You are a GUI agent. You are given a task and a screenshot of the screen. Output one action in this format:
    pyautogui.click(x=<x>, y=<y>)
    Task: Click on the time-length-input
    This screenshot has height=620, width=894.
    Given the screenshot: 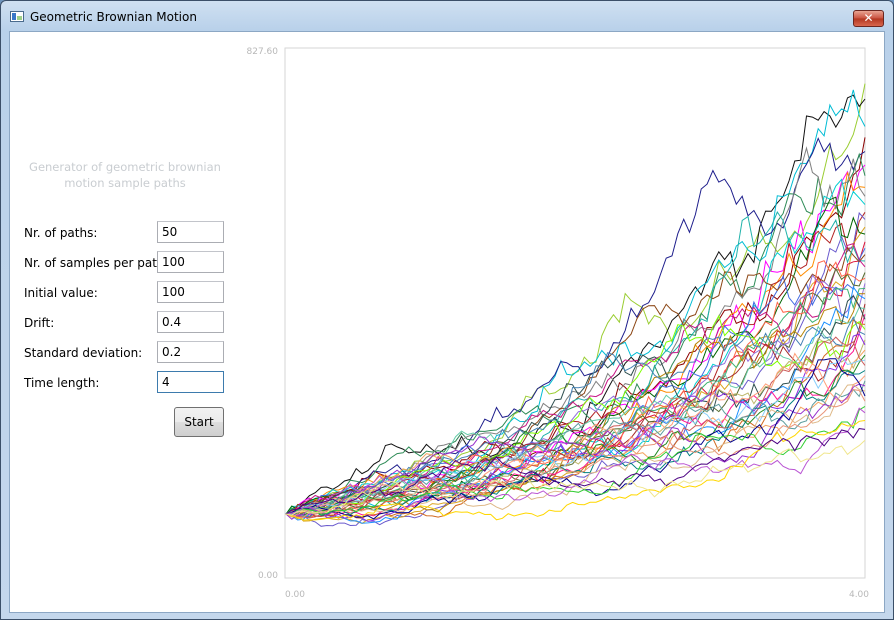 What is the action you would take?
    pyautogui.click(x=190, y=382)
    